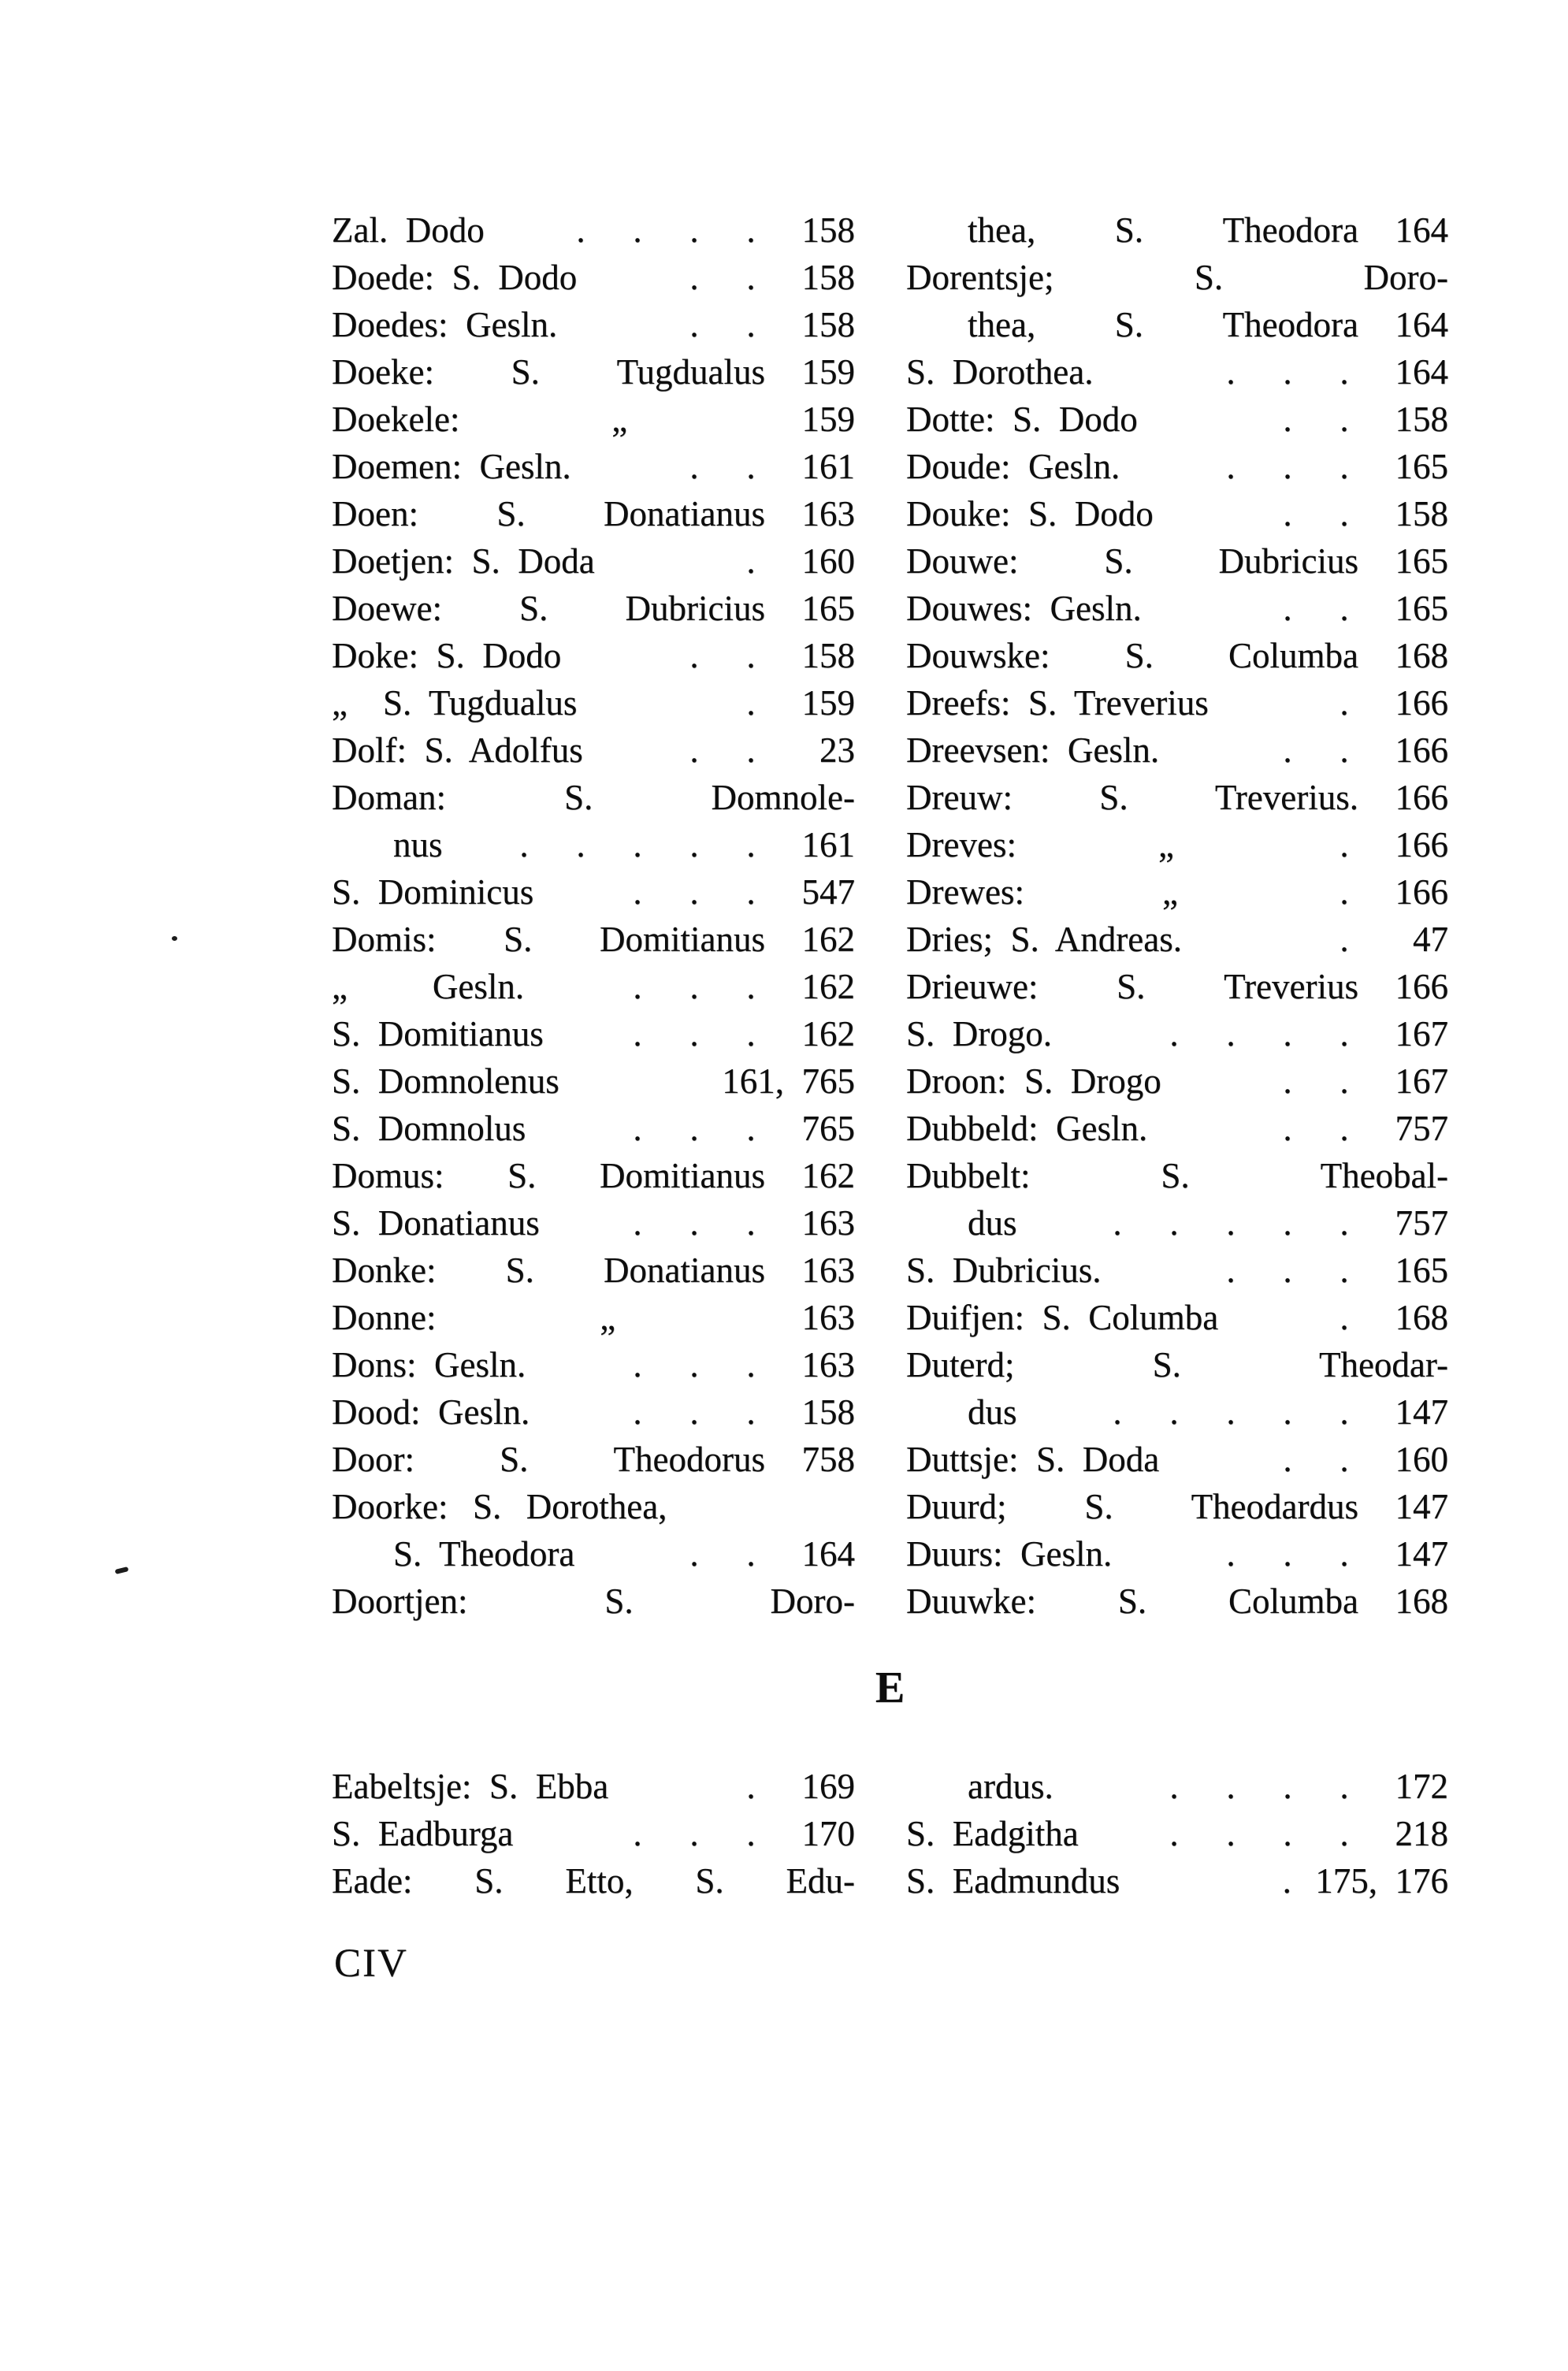 The width and height of the screenshot is (1568, 2371). I want to click on leader-and-page: ... 147, so click(1325, 1554).